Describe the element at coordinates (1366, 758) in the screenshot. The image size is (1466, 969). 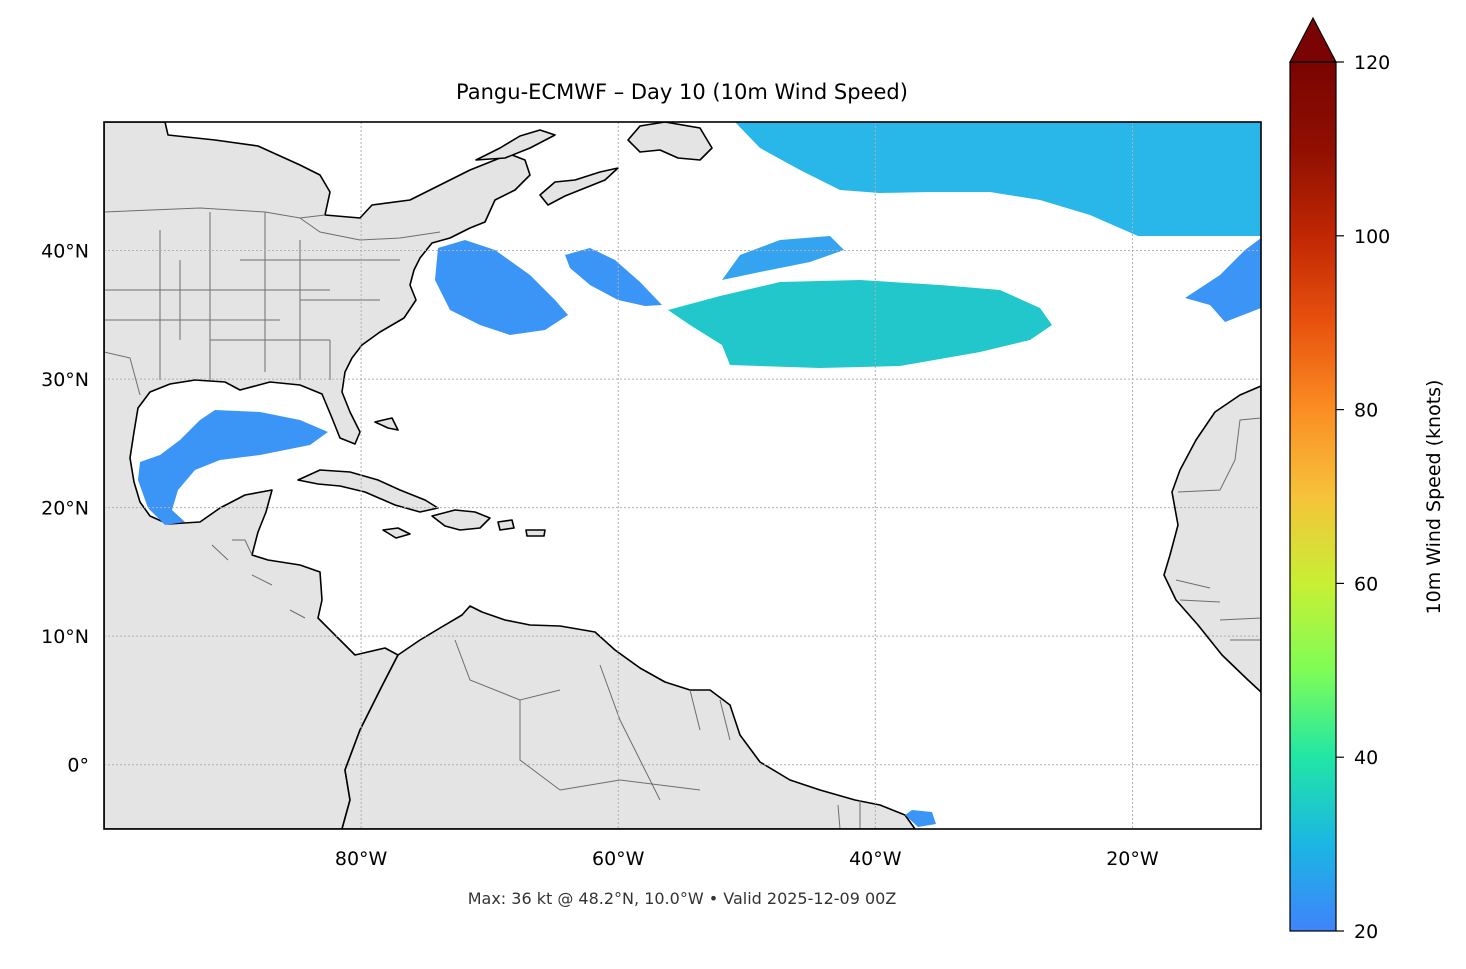
I see `colorbar-tick-label: 40` at that location.